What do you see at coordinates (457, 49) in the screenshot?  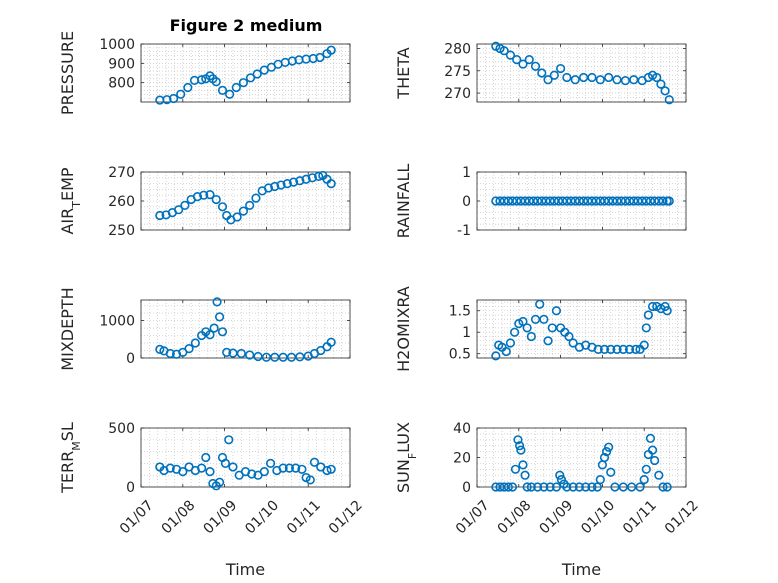 I see `y-tick-label: 280` at bounding box center [457, 49].